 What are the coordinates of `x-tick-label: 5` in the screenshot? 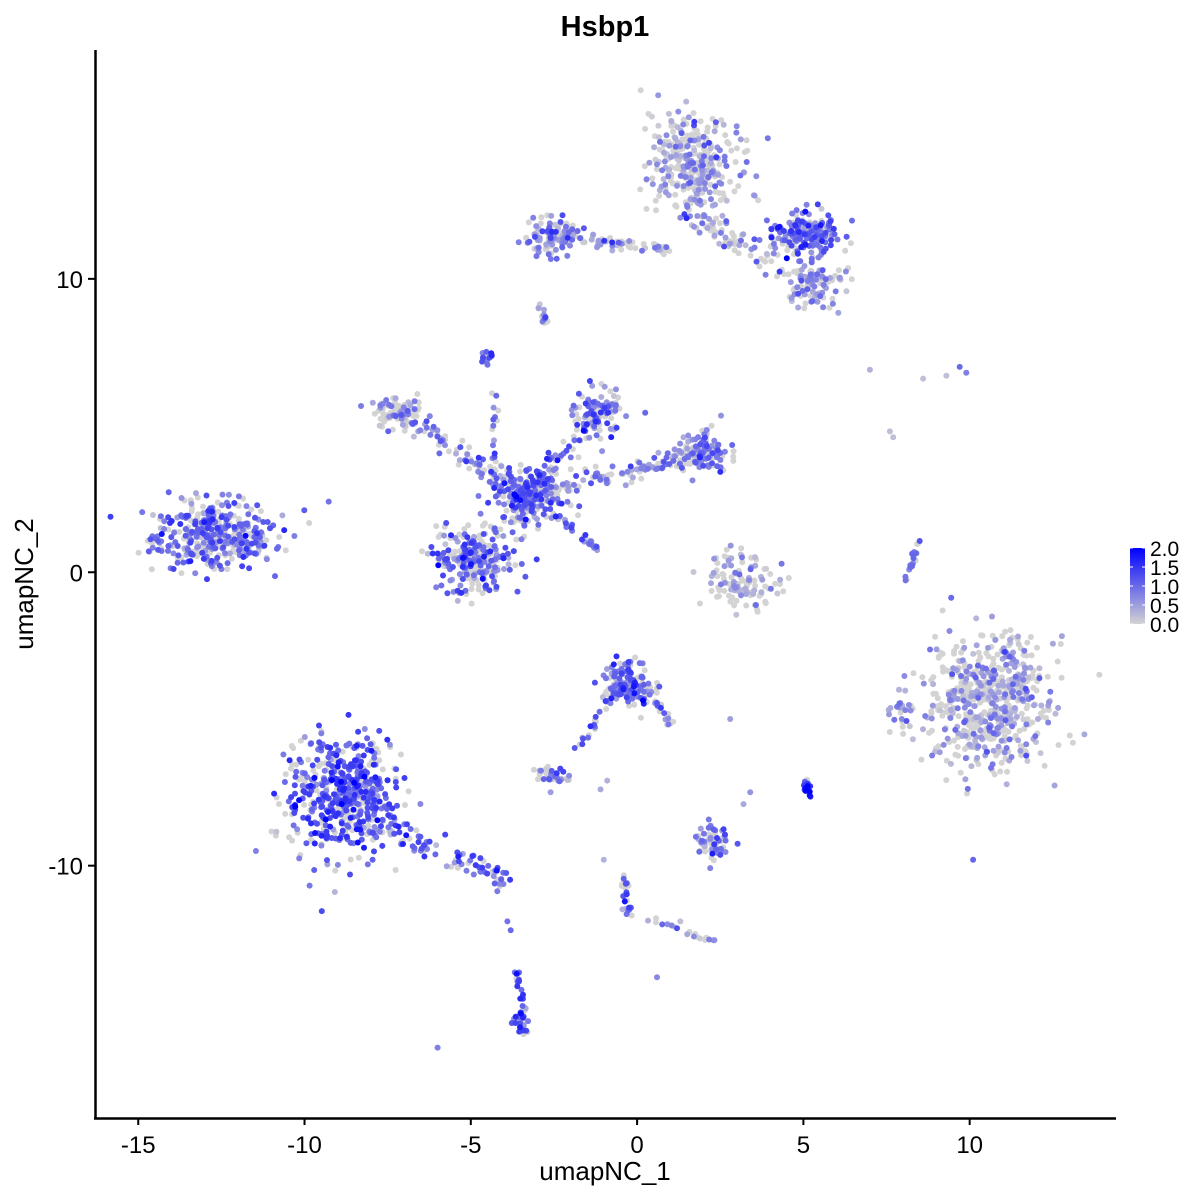 It's located at (803, 1145).